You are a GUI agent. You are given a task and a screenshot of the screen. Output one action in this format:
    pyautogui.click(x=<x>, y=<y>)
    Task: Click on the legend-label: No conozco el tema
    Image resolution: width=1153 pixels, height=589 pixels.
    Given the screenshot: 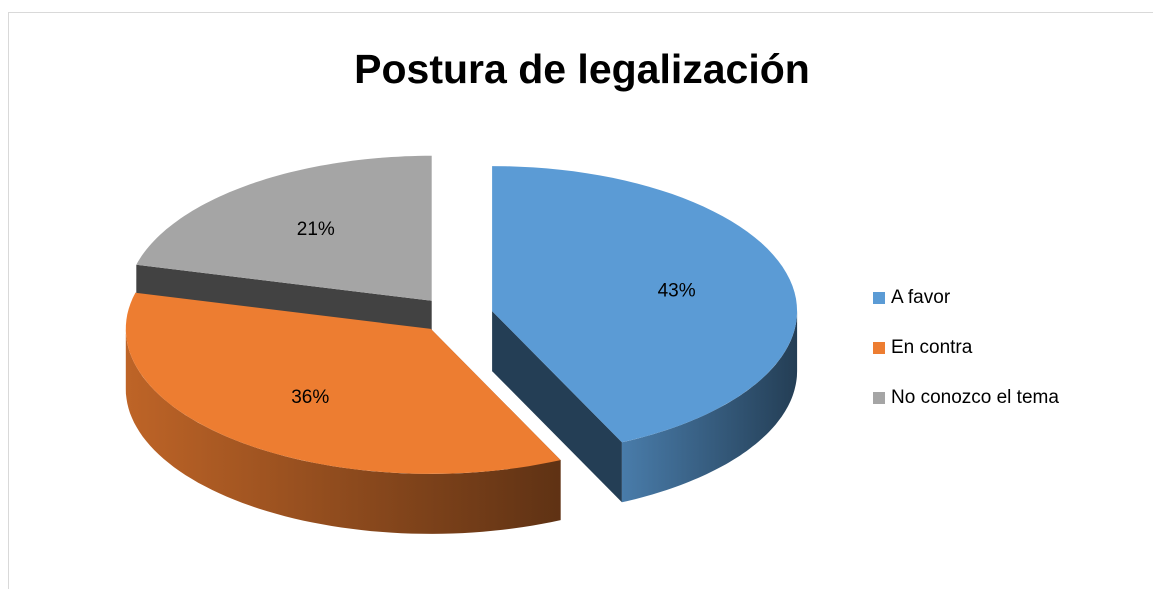 What is the action you would take?
    pyautogui.click(x=975, y=397)
    